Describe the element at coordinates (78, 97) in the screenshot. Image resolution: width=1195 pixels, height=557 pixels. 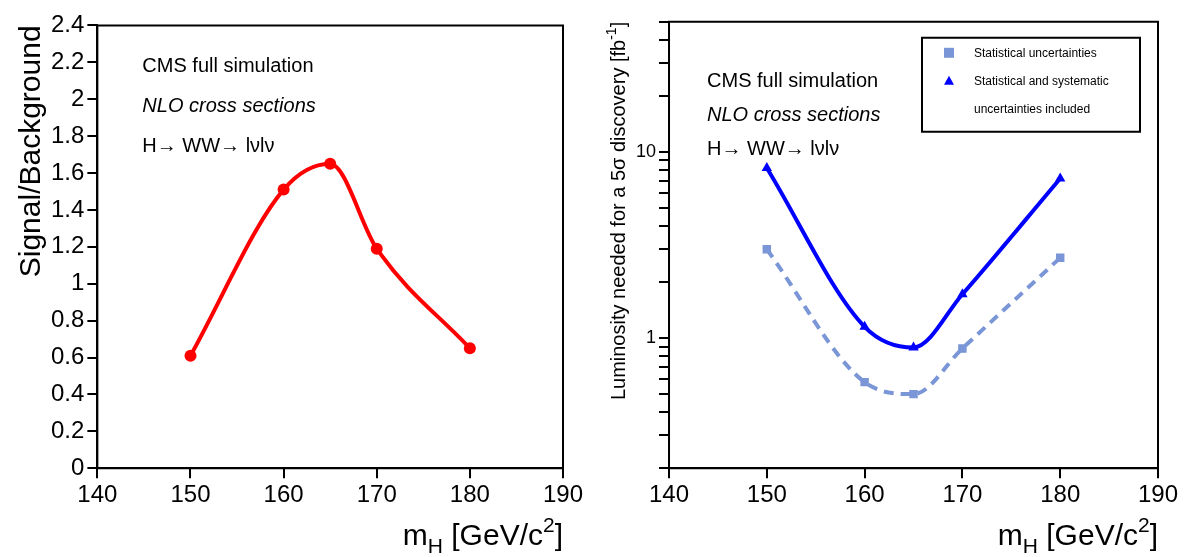
I see `y-tick-label: 2` at that location.